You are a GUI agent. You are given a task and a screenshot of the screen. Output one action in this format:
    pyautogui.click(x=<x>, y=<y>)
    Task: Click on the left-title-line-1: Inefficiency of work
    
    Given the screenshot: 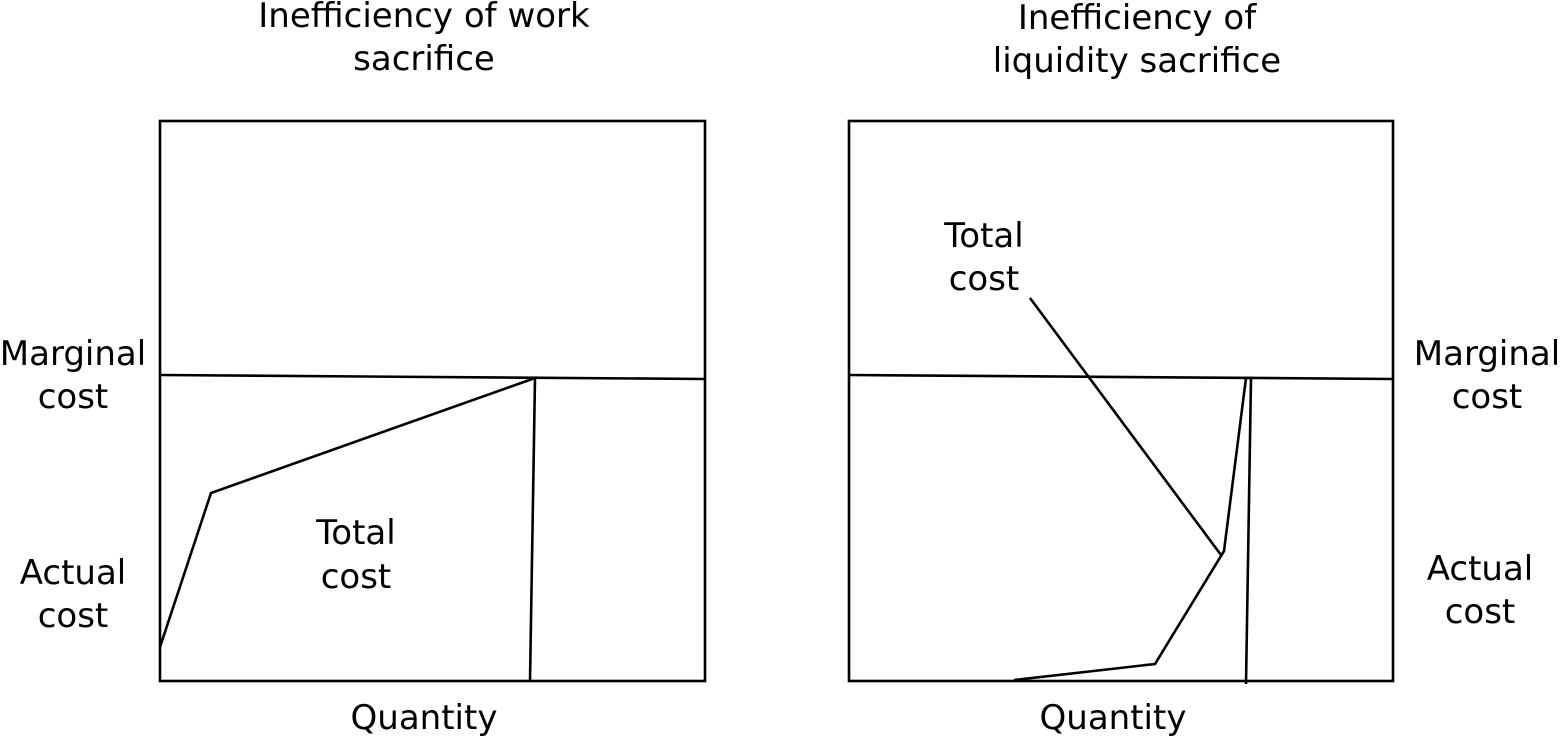 What is the action you would take?
    pyautogui.click(x=424, y=18)
    